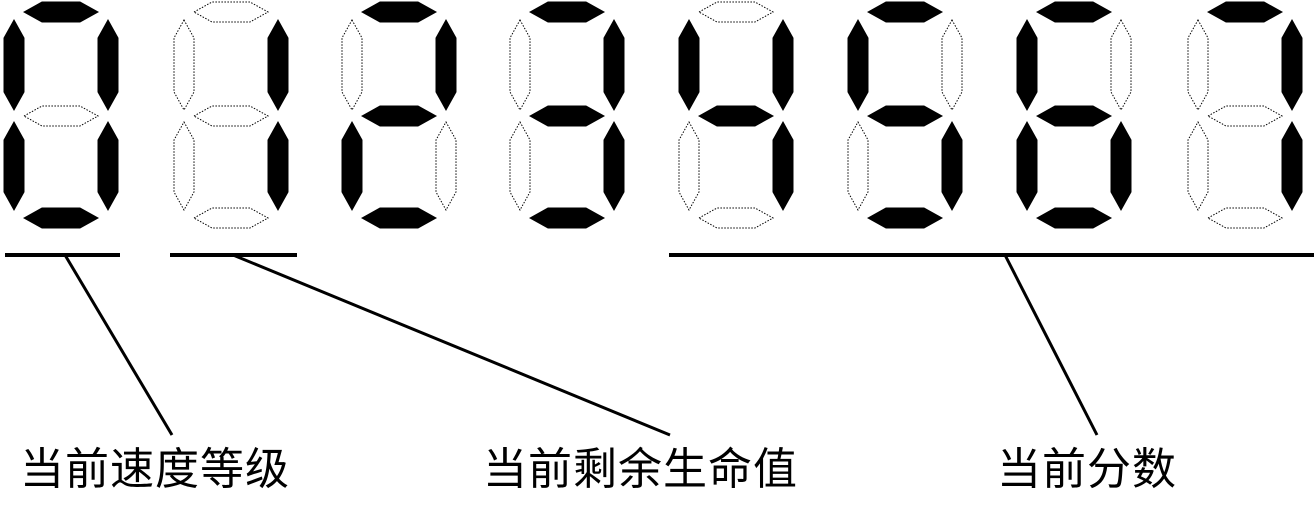 This screenshot has width=1314, height=521. I want to click on digit-5-segment-bottom, so click(736, 218).